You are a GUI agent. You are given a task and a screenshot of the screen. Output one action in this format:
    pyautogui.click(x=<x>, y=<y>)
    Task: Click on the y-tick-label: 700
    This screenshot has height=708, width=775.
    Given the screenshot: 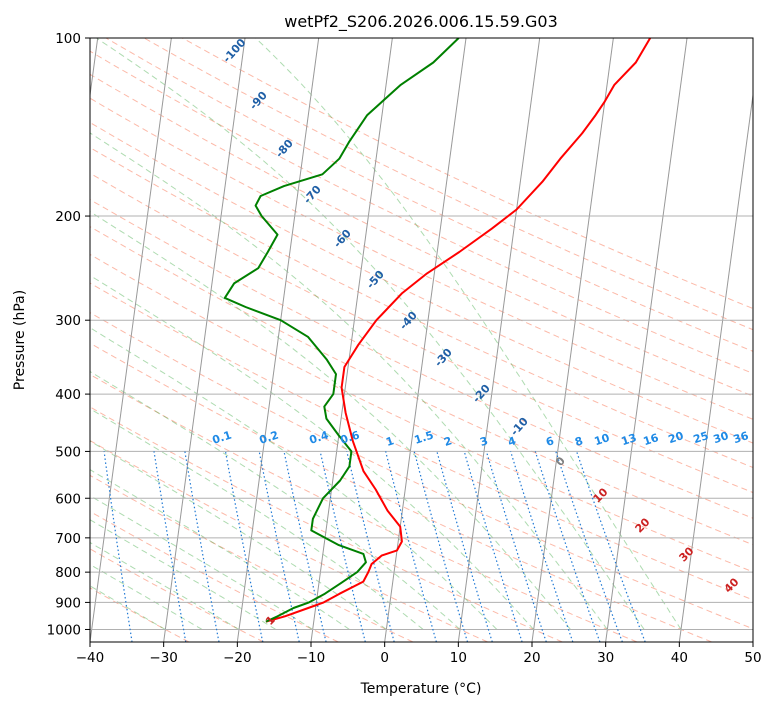 What is the action you would take?
    pyautogui.click(x=68, y=539)
    